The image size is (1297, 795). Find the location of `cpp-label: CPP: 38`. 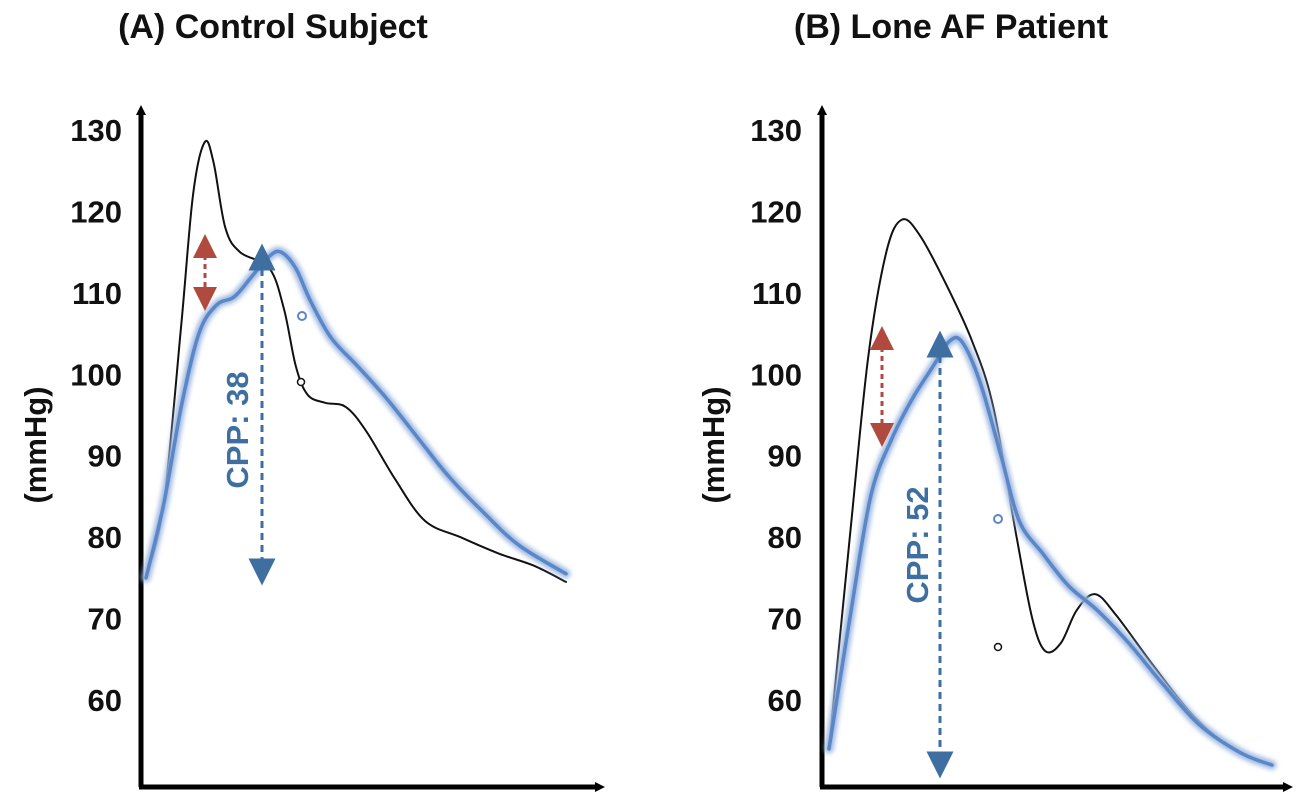

cpp-label: CPP: 38 is located at coordinates (237, 429).